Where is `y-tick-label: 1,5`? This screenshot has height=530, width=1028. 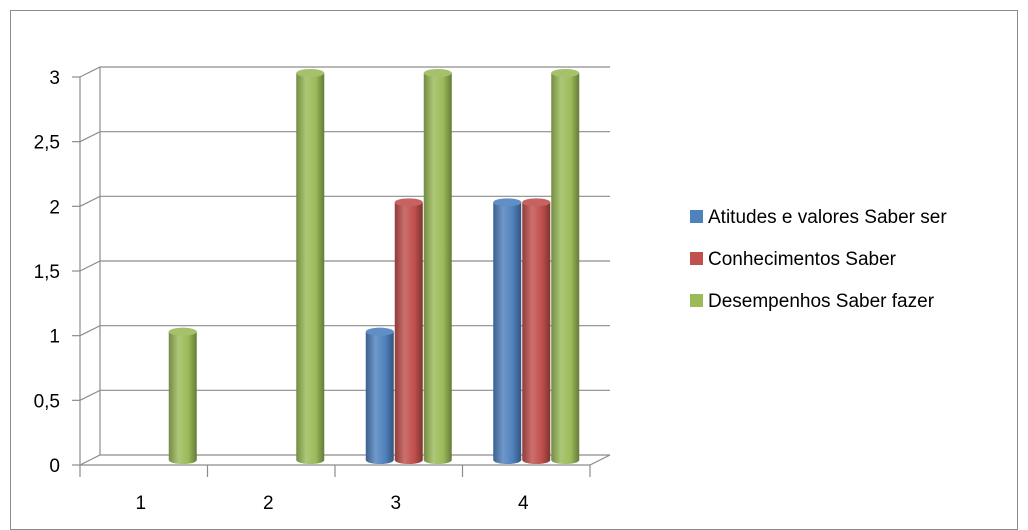
y-tick-label: 1,5 is located at coordinates (47, 272).